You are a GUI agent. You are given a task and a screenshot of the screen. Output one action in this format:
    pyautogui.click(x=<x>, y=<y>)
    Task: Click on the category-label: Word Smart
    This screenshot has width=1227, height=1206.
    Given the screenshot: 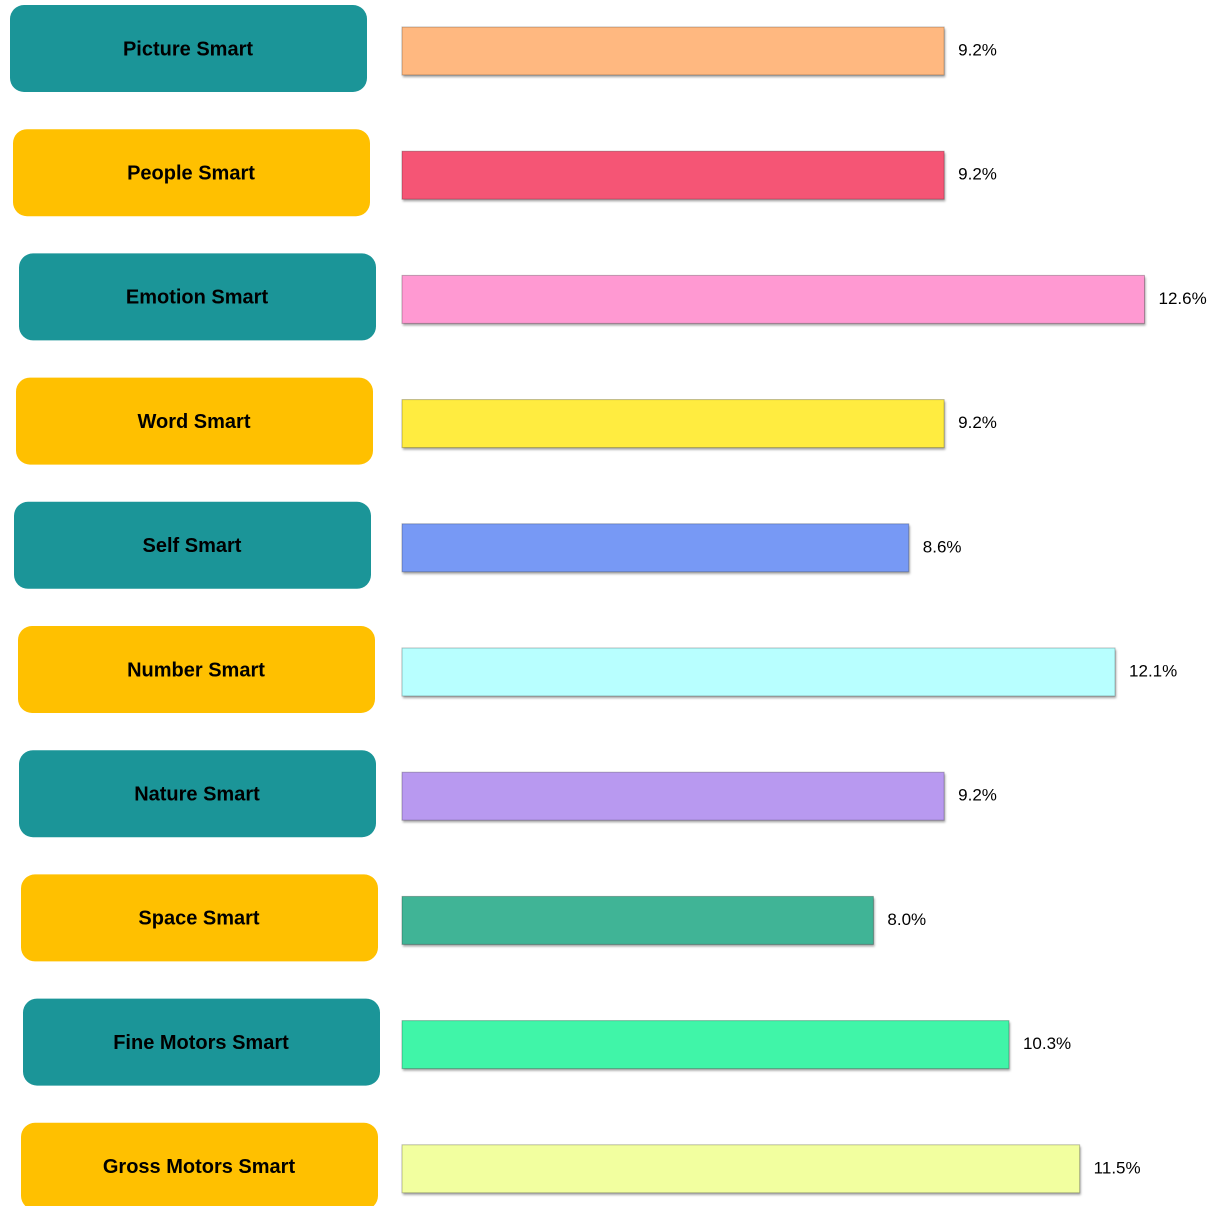 What is the action you would take?
    pyautogui.click(x=194, y=422)
    